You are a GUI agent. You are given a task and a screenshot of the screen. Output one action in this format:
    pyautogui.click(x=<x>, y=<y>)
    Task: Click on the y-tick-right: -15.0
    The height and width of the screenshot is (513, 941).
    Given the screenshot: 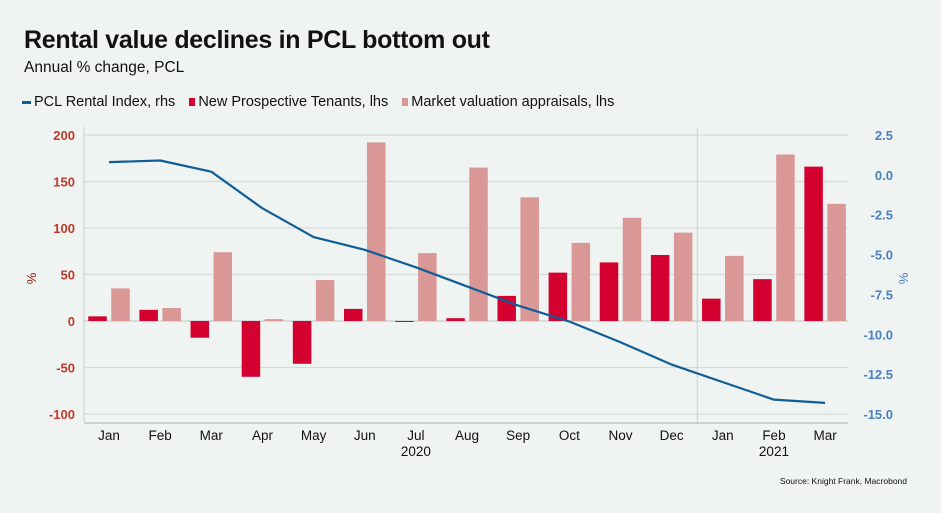 What is the action you would take?
    pyautogui.click(x=878, y=414)
    